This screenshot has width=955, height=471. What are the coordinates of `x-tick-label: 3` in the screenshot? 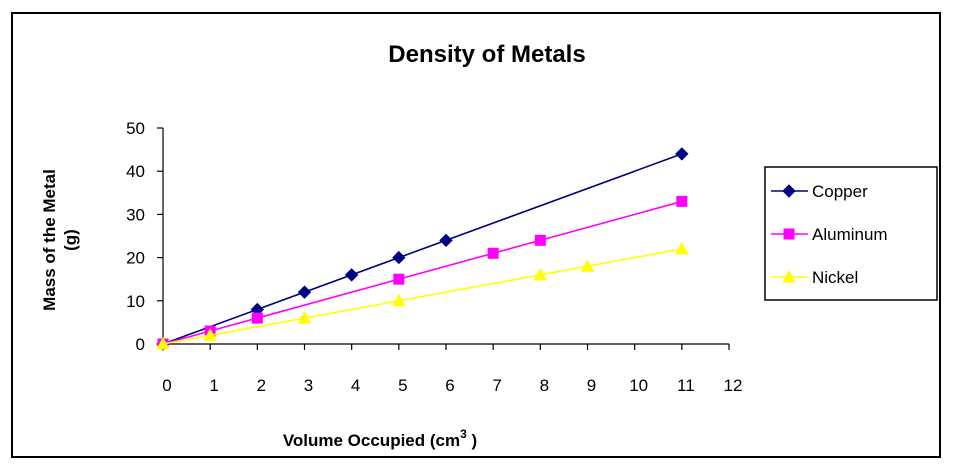 It's located at (308, 385).